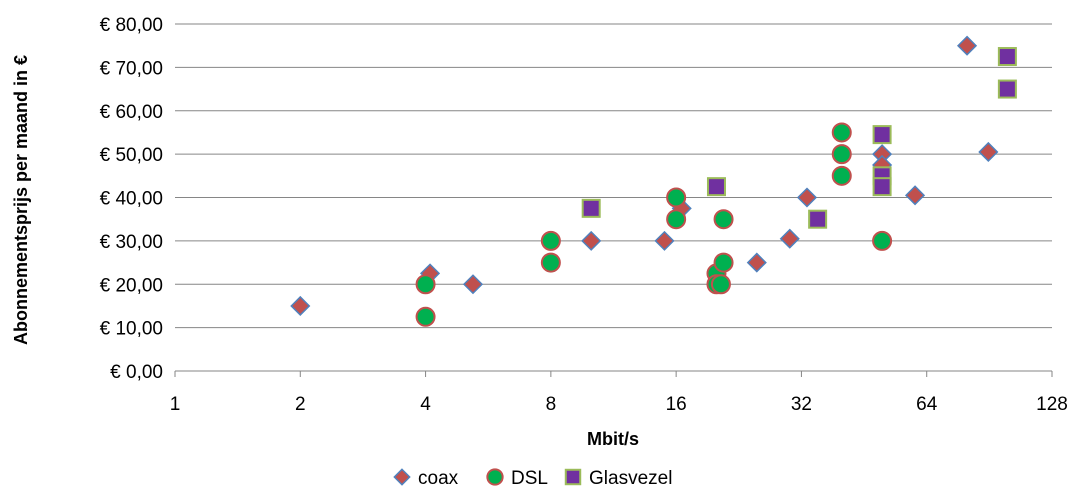 The height and width of the screenshot is (488, 1075). What do you see at coordinates (619, 393) in the screenshot?
I see `x-axis-ticks: 1 2 4 8 16 32 64 128` at bounding box center [619, 393].